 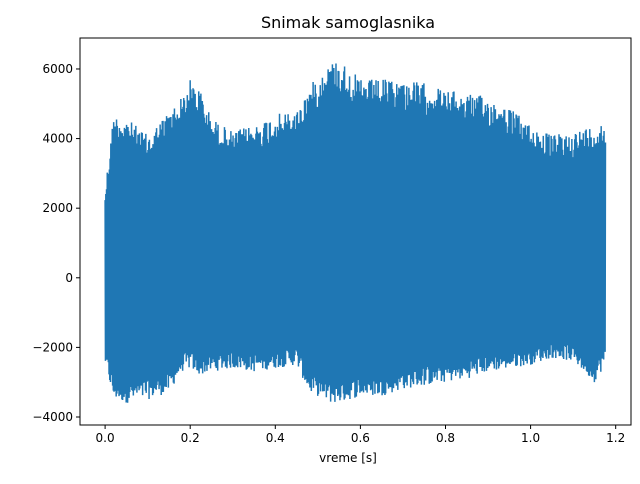 What do you see at coordinates (615, 438) in the screenshot?
I see `x-tick-label: 1.2` at bounding box center [615, 438].